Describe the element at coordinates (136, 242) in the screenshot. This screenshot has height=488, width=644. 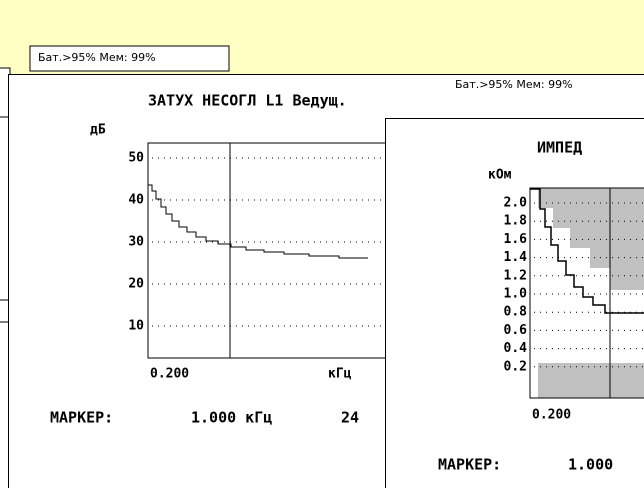
I see `y-tick-label: 30` at that location.